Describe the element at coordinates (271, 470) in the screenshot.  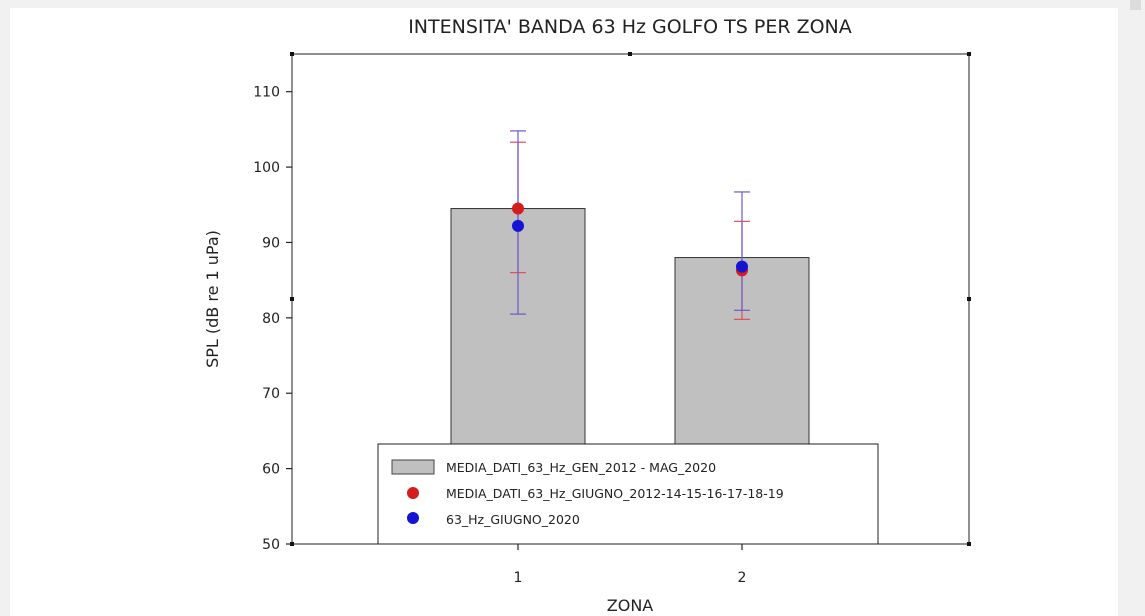
I see `y-tick-label: 60` at that location.